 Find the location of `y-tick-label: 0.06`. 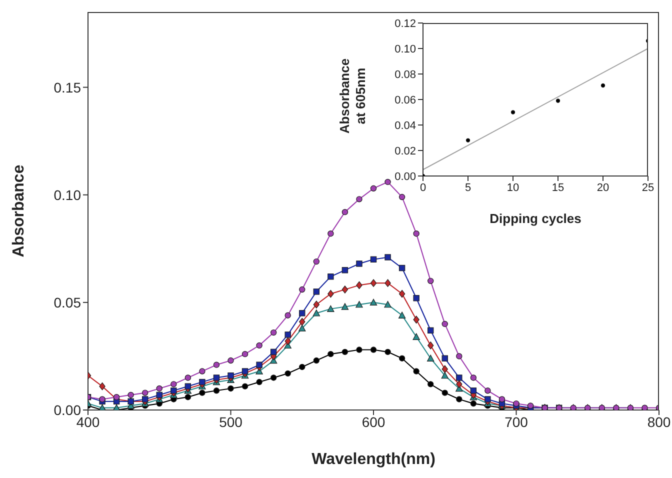

y-tick-label: 0.06 is located at coordinates (405, 100).